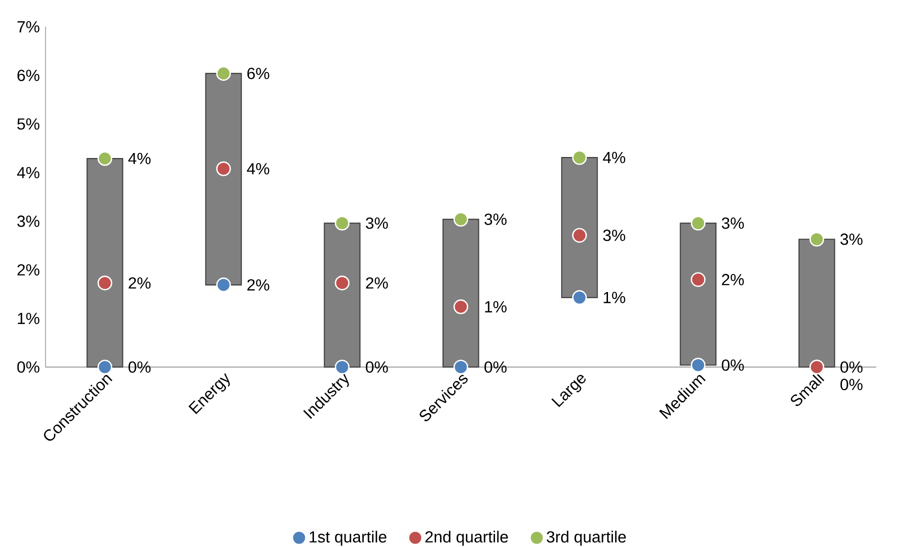 This screenshot has height=547, width=919. Describe the element at coordinates (29, 27) in the screenshot. I see `y-tick-label: 7%` at that location.